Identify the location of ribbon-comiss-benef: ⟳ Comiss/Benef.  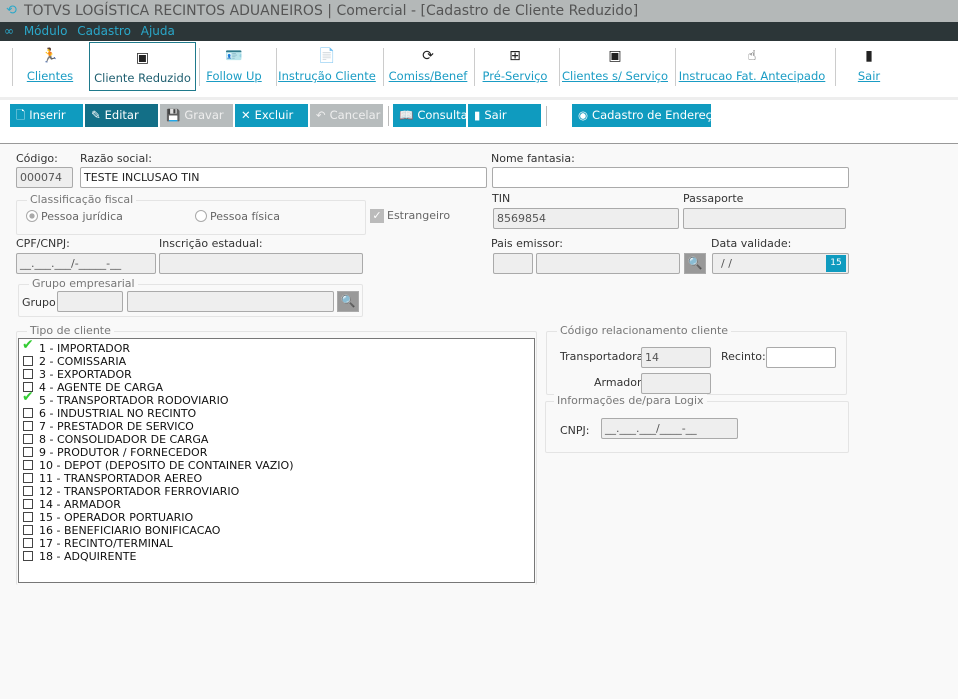
(428, 69).